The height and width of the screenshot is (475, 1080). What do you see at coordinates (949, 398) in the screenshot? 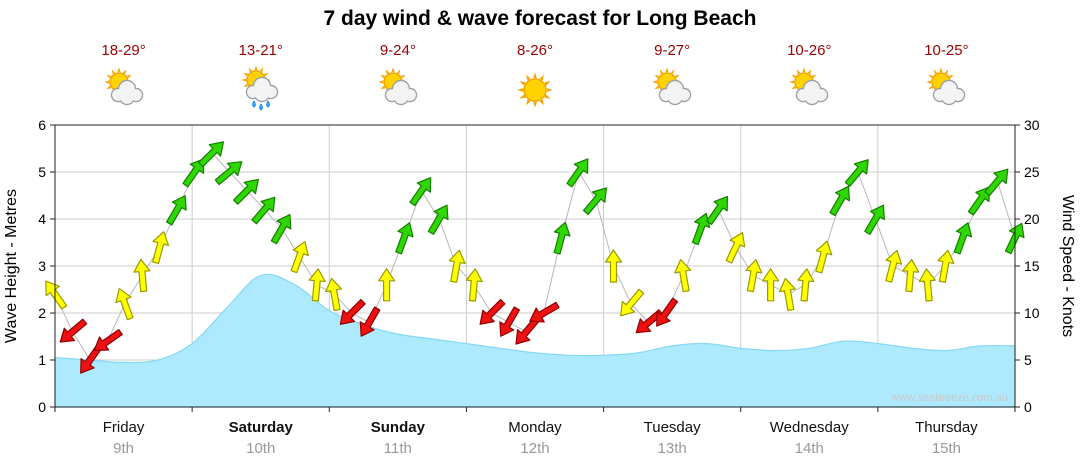
I see `watermark: www.seabreeze.com.au` at bounding box center [949, 398].